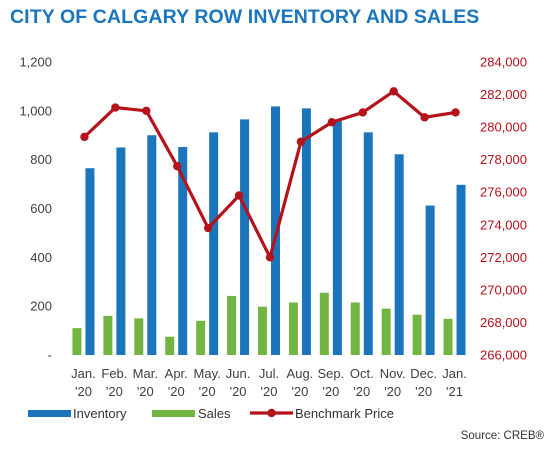 This screenshot has height=450, width=553. Describe the element at coordinates (100, 413) in the screenshot. I see `legend-inventory-label: Inventory` at that location.